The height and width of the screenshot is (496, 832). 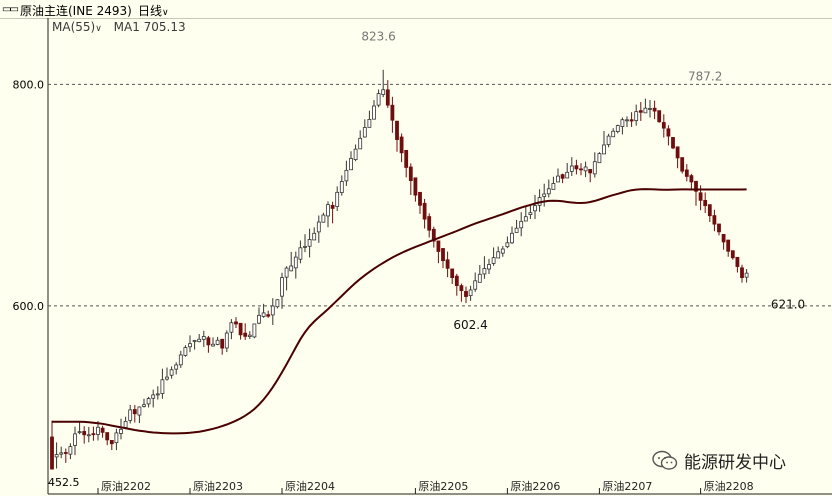 I want to click on instrument-title: 原油主连(INE 2493), so click(x=76, y=11).